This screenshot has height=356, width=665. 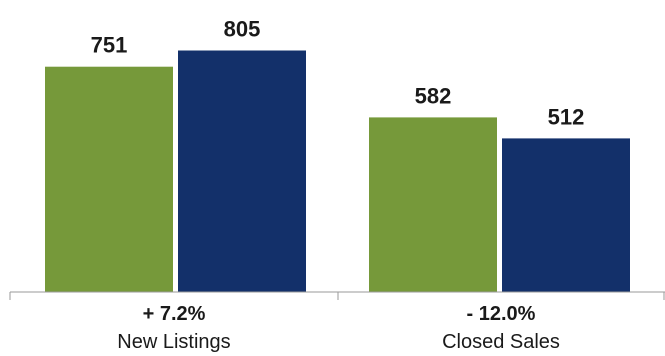 What do you see at coordinates (433, 95) in the screenshot?
I see `value-label-closed-sales-series-1: 582` at bounding box center [433, 95].